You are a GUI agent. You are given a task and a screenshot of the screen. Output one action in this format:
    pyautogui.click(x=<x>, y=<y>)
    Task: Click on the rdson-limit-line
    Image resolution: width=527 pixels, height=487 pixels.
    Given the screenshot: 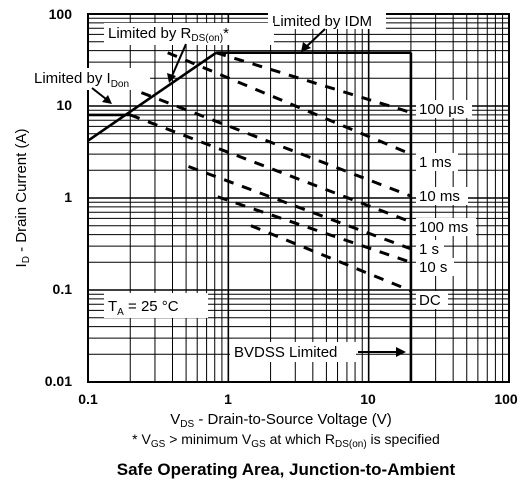 What is the action you would take?
    pyautogui.click(x=152, y=96)
    